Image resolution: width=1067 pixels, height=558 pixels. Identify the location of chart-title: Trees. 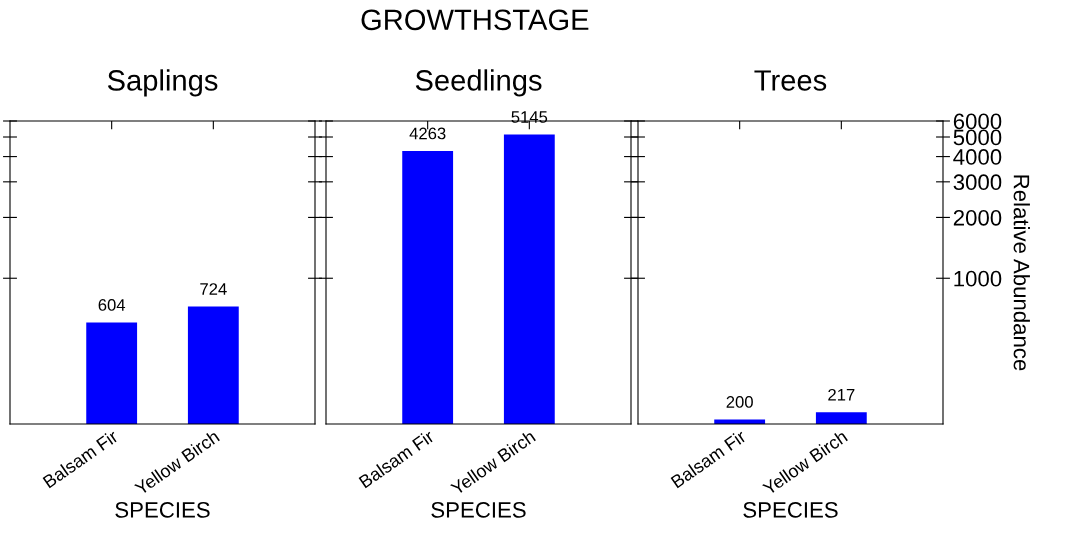
(790, 80).